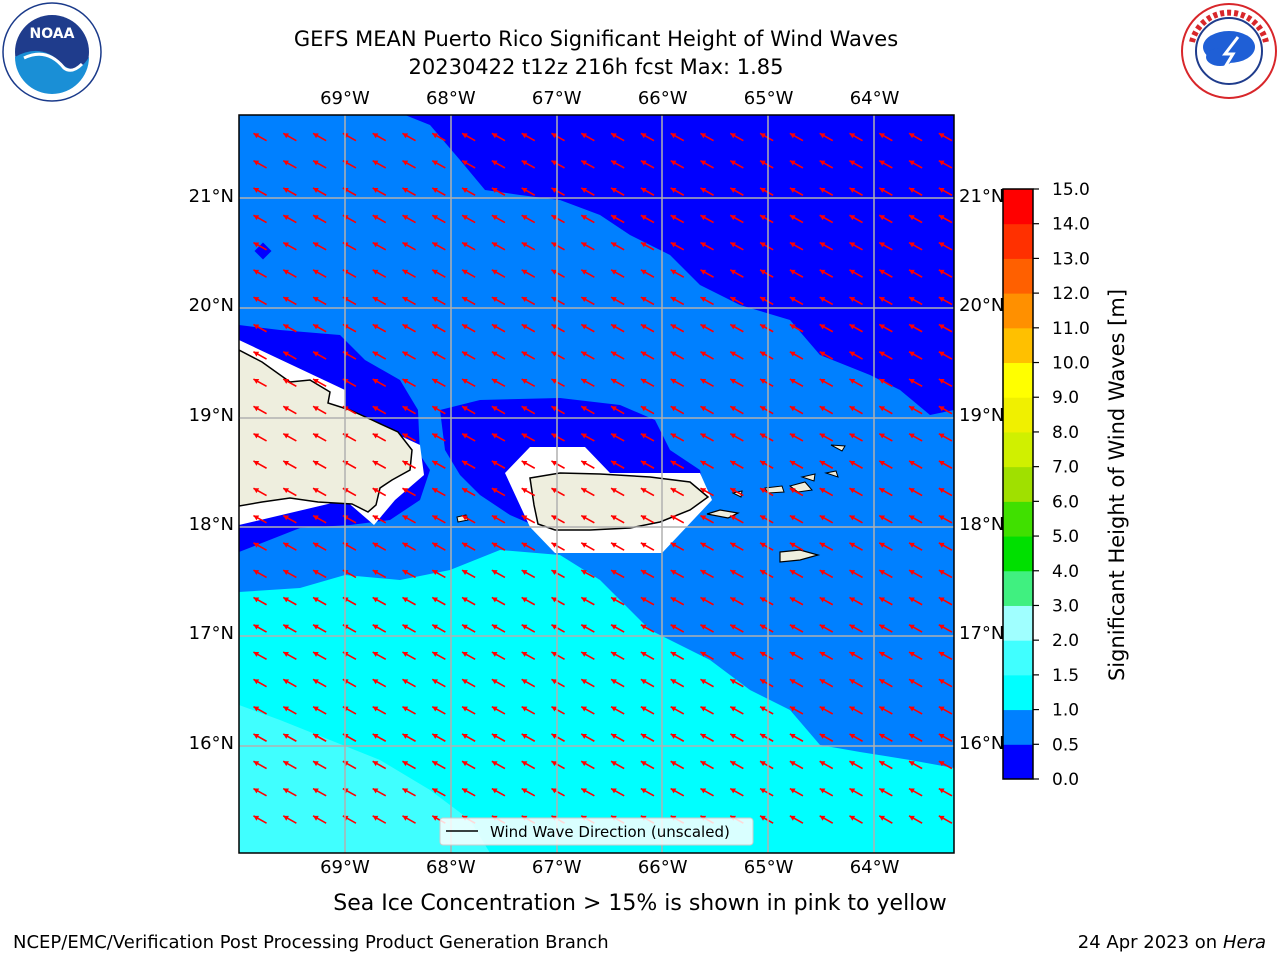 Image resolution: width=1280 pixels, height=960 pixels. Describe the element at coordinates (800, 556) in the screenshot. I see `land-st-croix` at that location.